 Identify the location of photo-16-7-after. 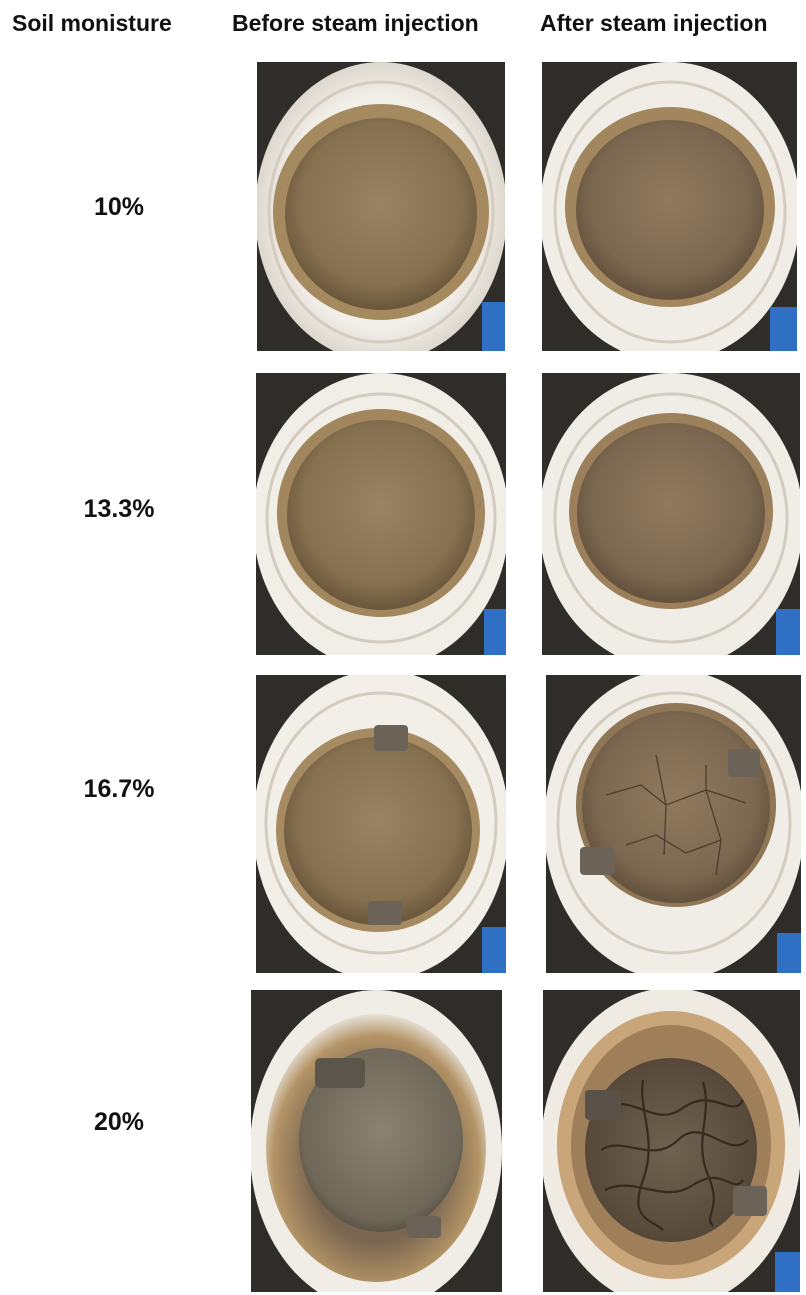
(673, 824).